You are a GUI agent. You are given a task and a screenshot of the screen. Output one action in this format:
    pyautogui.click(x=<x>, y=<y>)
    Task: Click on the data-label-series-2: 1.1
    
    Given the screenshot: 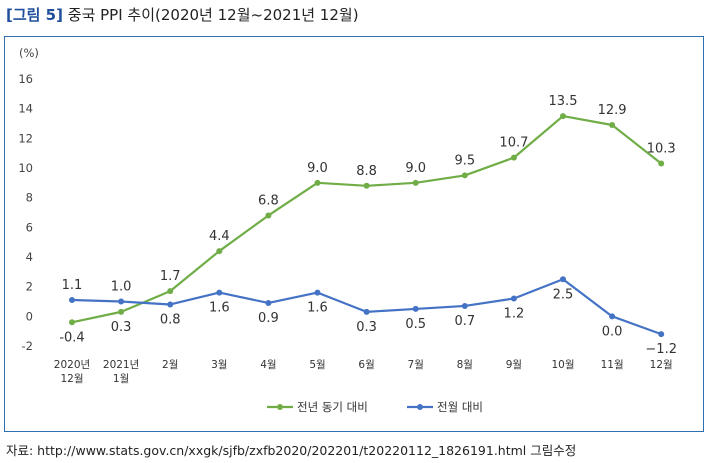 What is the action you would take?
    pyautogui.click(x=72, y=285)
    